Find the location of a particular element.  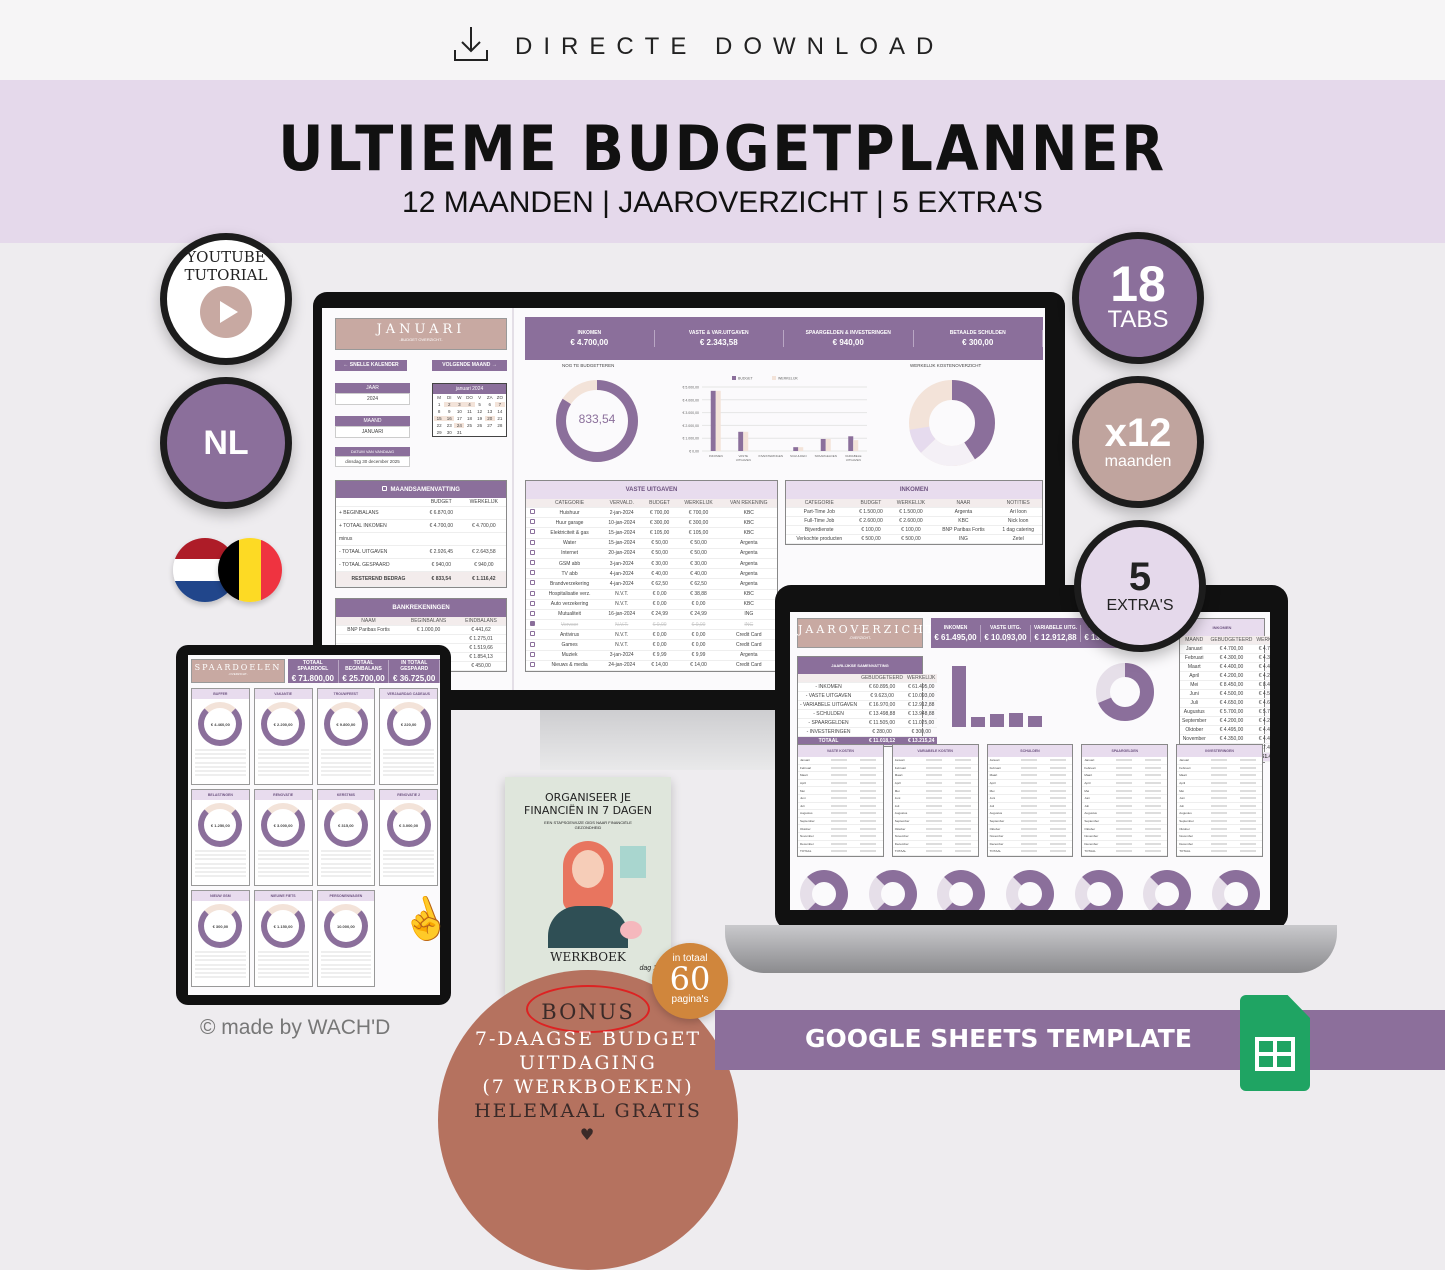

year-field: JAAR 2024 is located at coordinates (372, 394).